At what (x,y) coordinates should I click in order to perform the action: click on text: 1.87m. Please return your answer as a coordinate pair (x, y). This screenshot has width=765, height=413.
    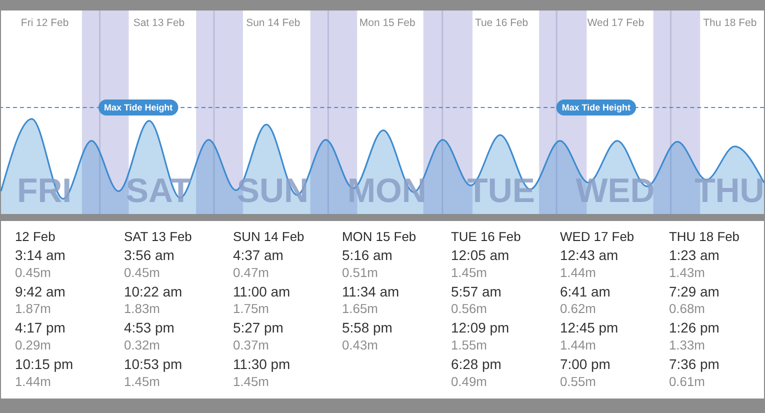
    Looking at the image, I should click on (32, 308).